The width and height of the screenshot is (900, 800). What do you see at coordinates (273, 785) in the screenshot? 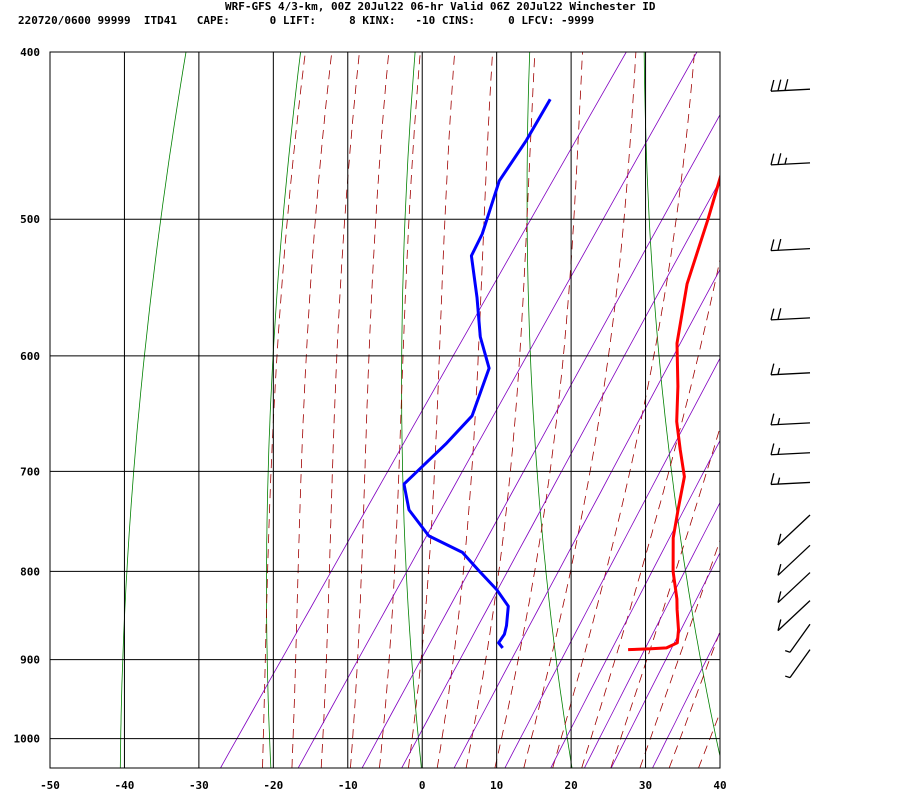
I see `x-tick-label: -20` at bounding box center [273, 785].